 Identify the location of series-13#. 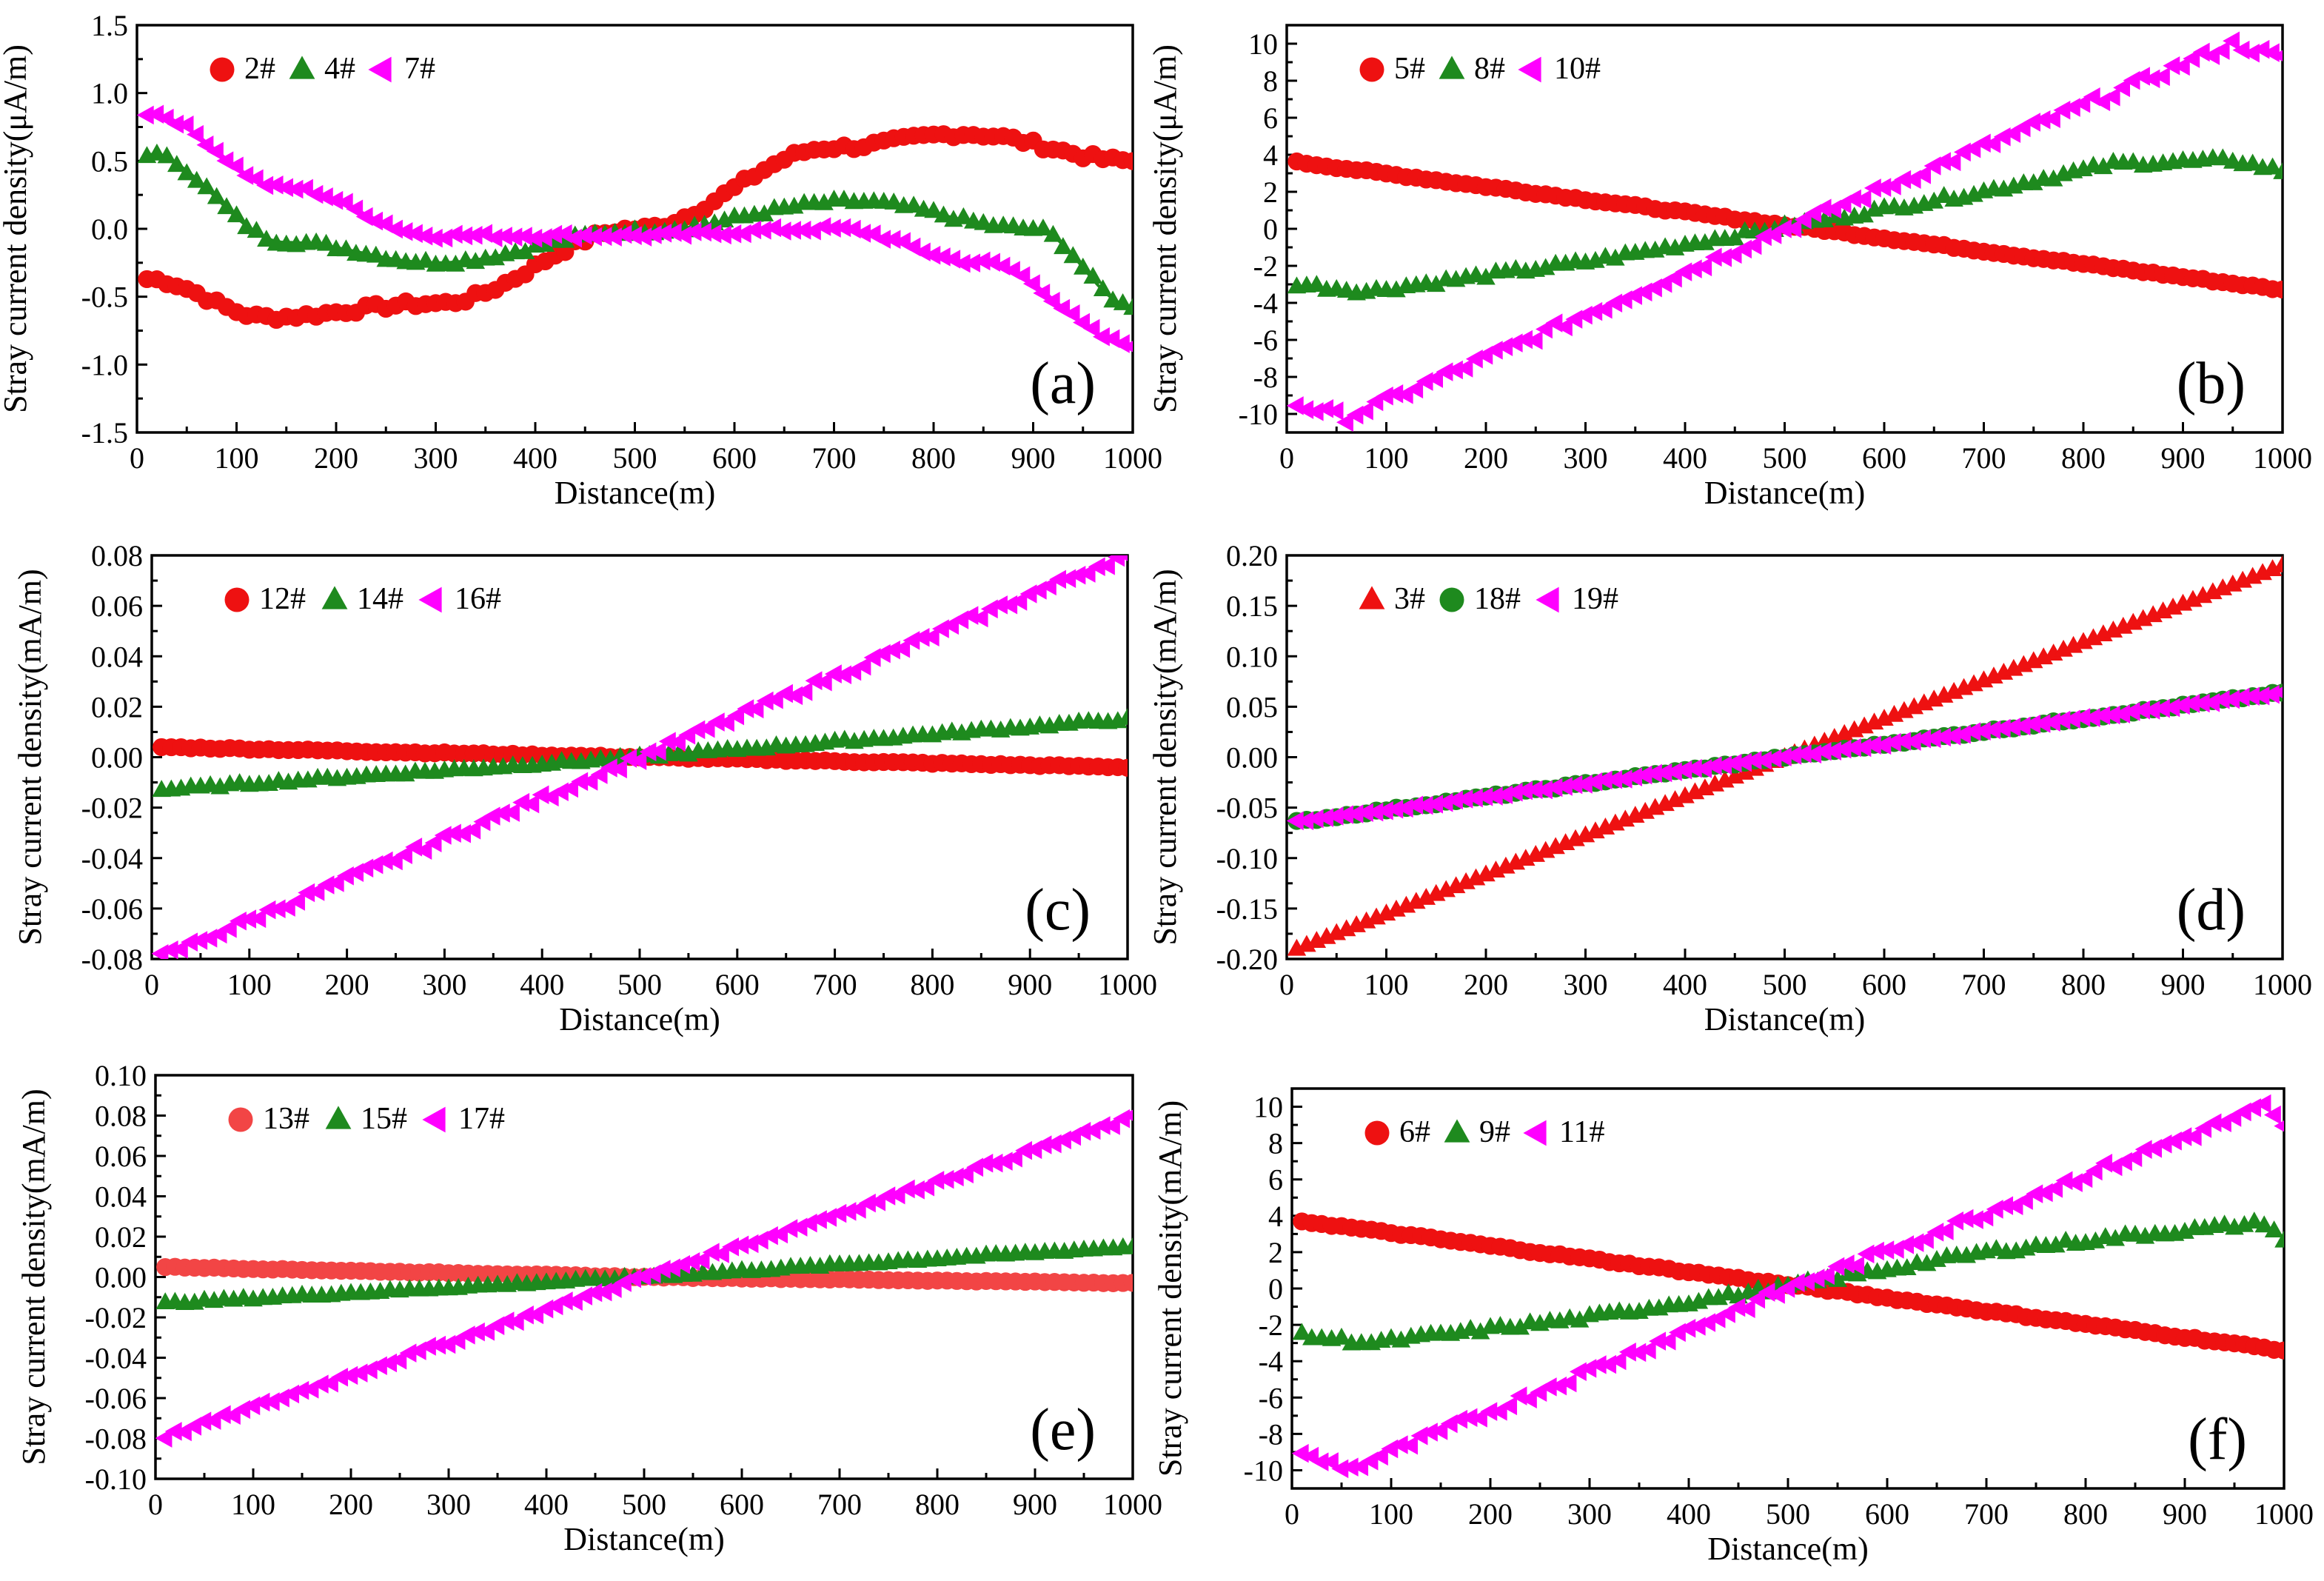
(644, 1274).